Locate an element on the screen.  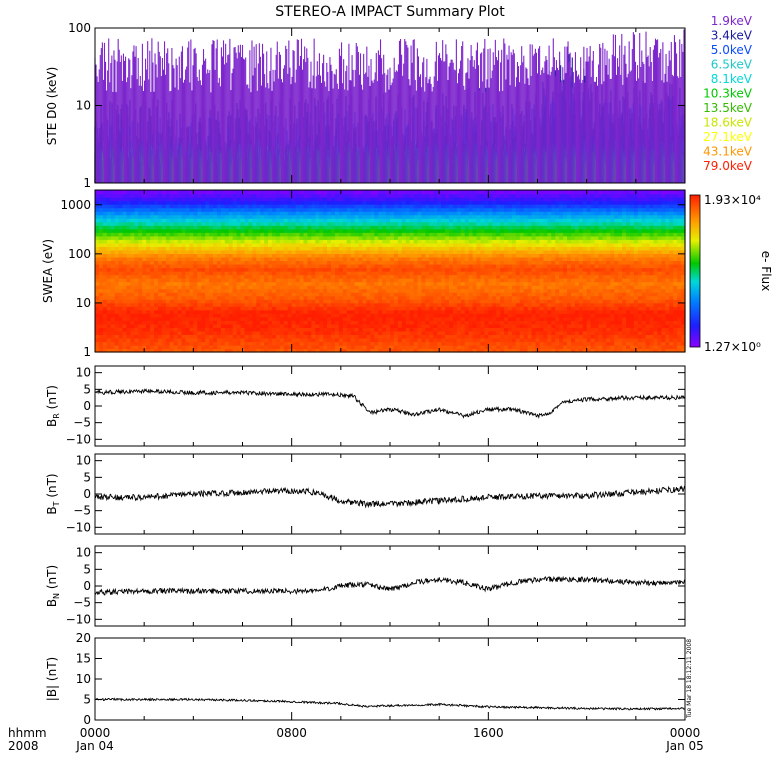
ste-data-layer is located at coordinates (389, 106).